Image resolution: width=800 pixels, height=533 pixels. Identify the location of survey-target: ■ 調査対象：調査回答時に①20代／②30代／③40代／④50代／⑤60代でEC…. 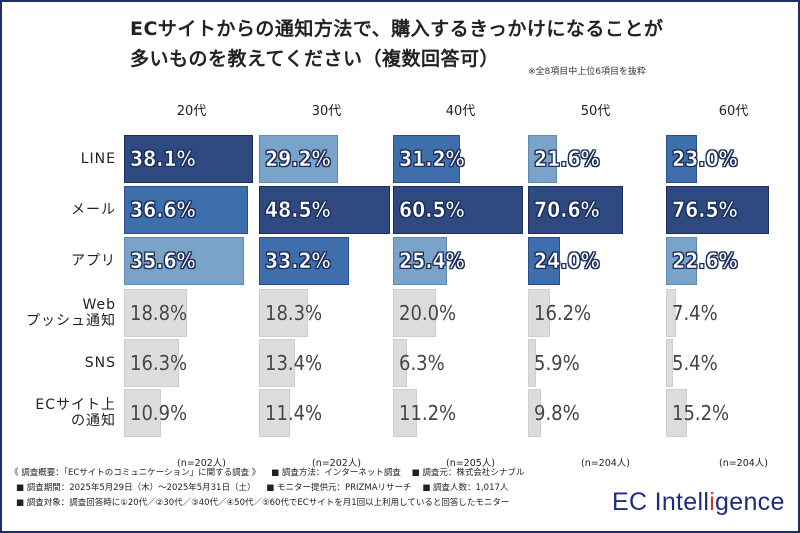
(263, 503).